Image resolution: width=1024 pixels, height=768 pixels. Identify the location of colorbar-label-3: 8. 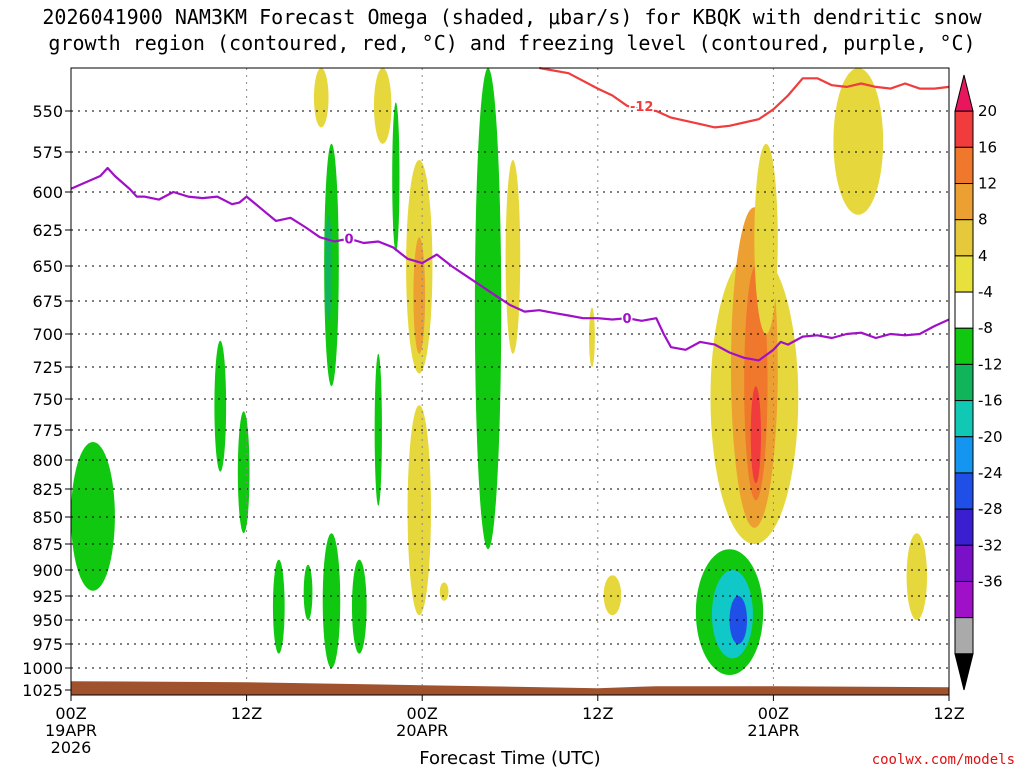
(983, 220).